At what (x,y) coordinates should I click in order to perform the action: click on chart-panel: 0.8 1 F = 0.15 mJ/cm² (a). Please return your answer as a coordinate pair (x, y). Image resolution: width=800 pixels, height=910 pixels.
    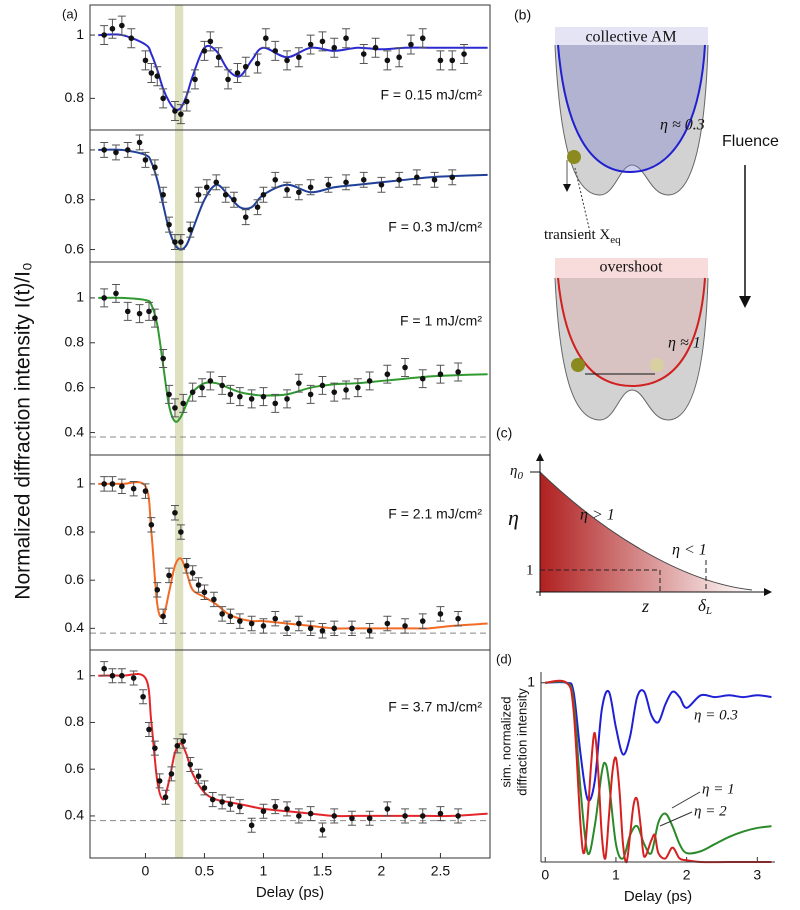
    Looking at the image, I should click on (276, 67).